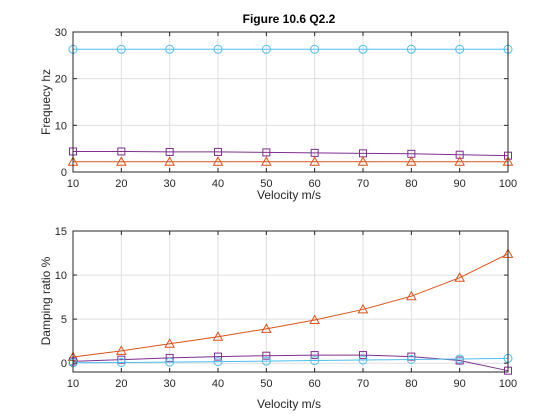  What do you see at coordinates (46, 300) in the screenshot?
I see `bottom-y-axis-label: Damping ratio %` at bounding box center [46, 300].